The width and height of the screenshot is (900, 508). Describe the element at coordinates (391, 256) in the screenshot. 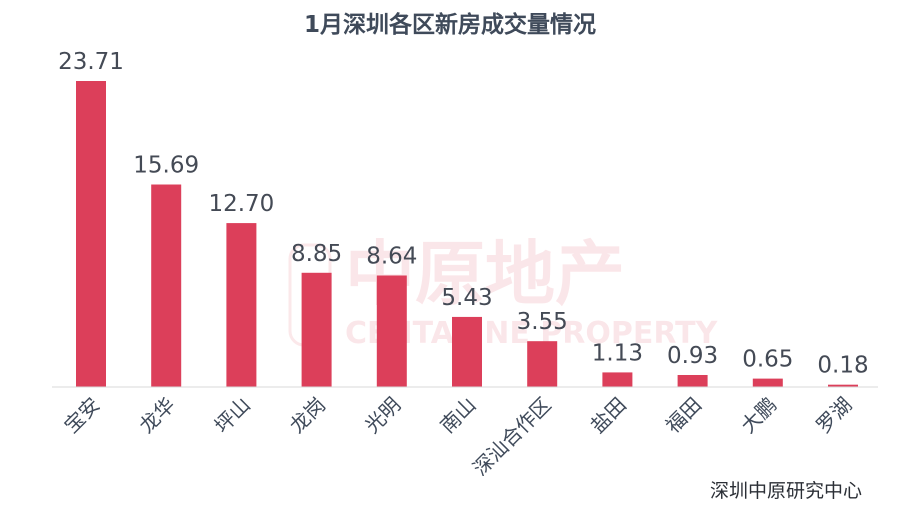

I see `value-label-5: 8.64` at that location.